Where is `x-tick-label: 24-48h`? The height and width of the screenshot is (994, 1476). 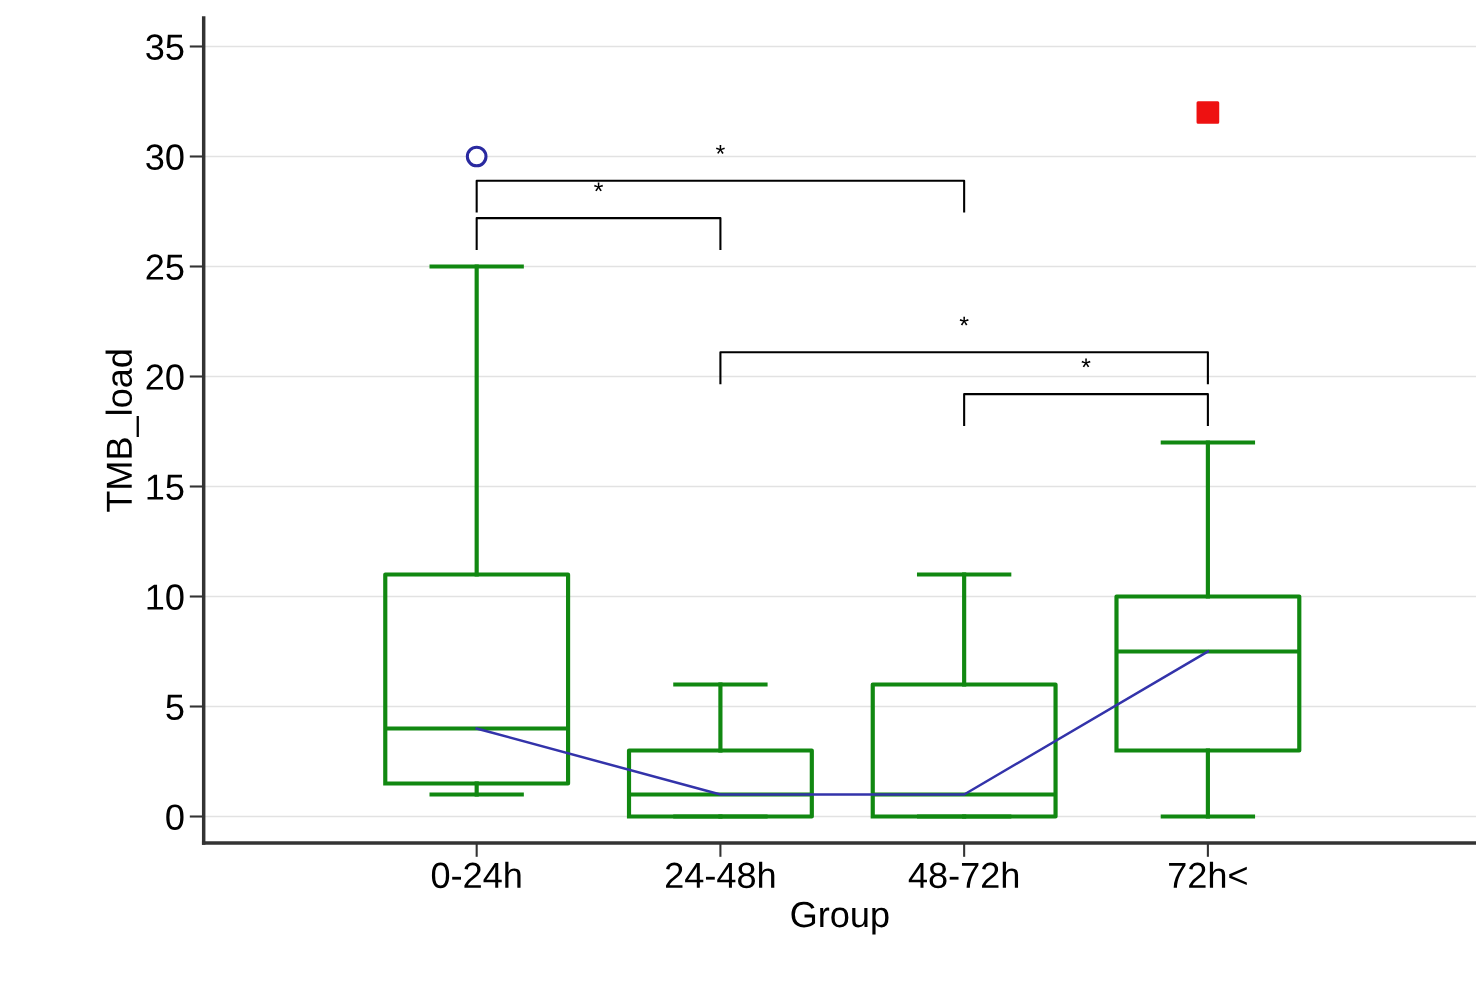
x-tick-label: 24-48h is located at coordinates (720, 875).